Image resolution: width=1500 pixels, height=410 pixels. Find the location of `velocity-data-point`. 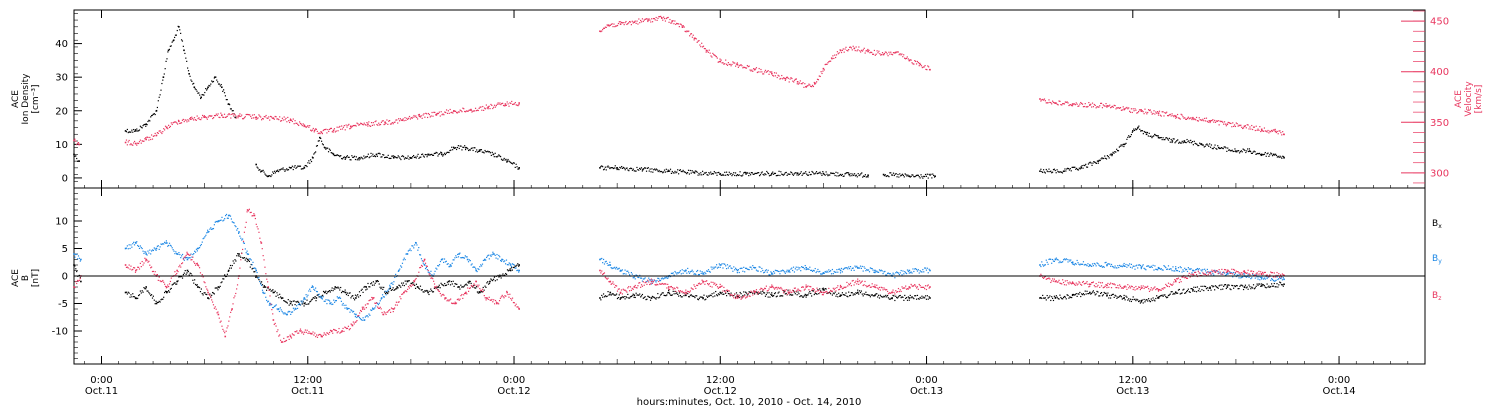

velocity-data-point is located at coordinates (273, 118).